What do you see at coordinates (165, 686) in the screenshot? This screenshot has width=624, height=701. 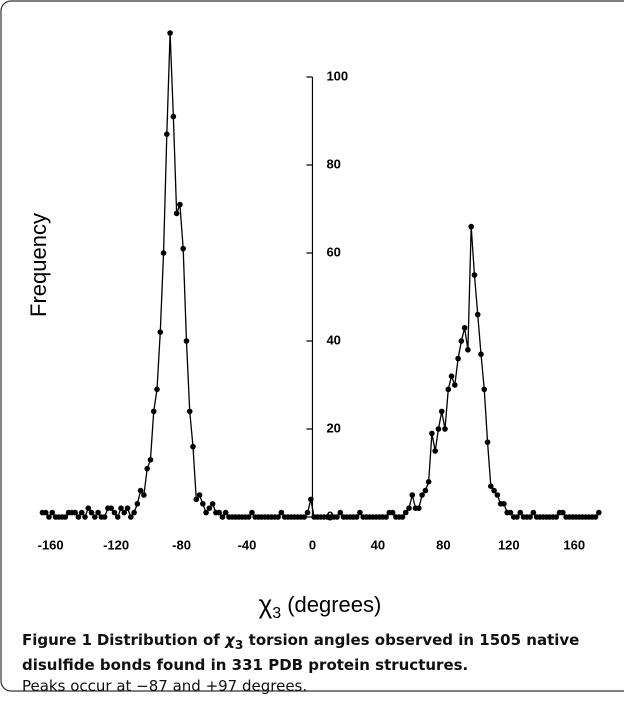 I see `caption-text: Peaks occur at −87 and +97 degrees.` at bounding box center [165, 686].